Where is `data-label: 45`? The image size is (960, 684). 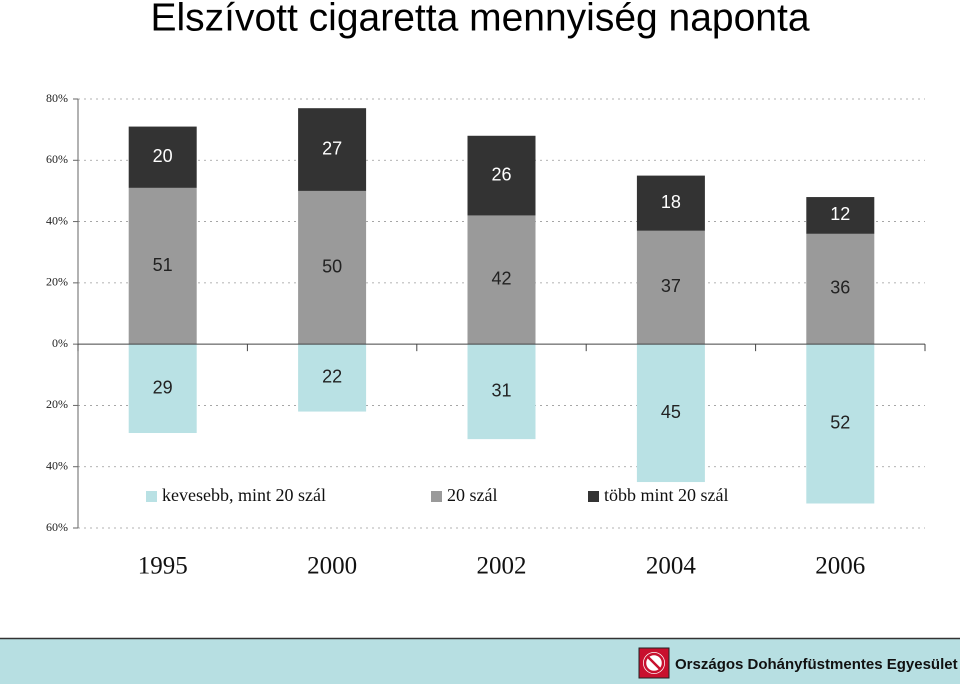 data-label: 45 is located at coordinates (671, 412).